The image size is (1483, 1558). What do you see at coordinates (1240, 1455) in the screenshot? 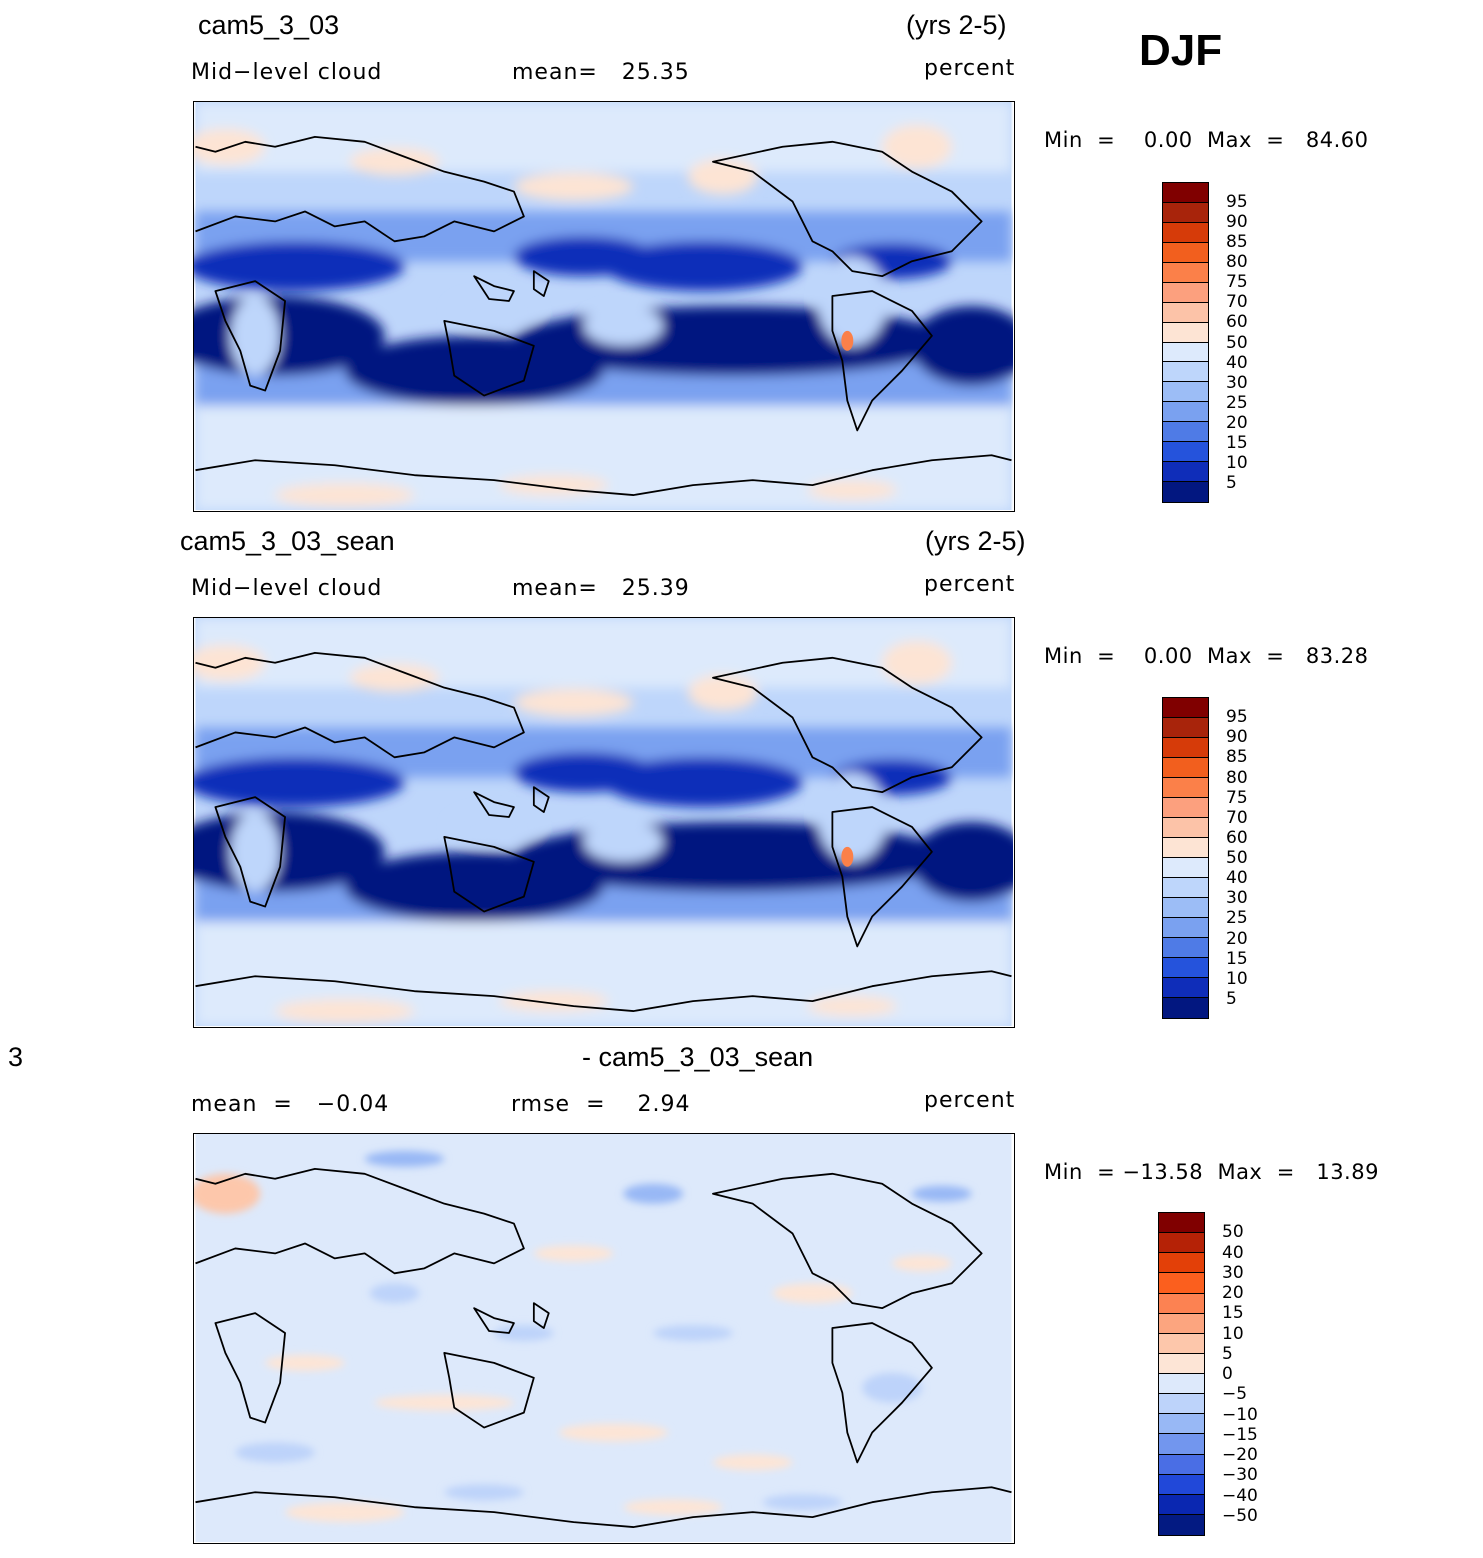
I see `colorbar-tick-label: −20` at bounding box center [1240, 1455].